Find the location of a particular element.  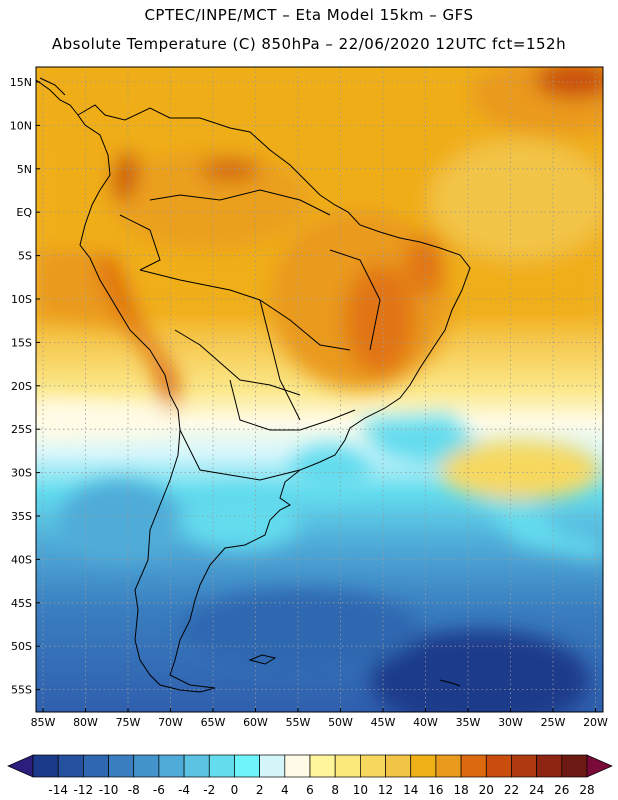

colorbar-label: 26 is located at coordinates (561, 790).